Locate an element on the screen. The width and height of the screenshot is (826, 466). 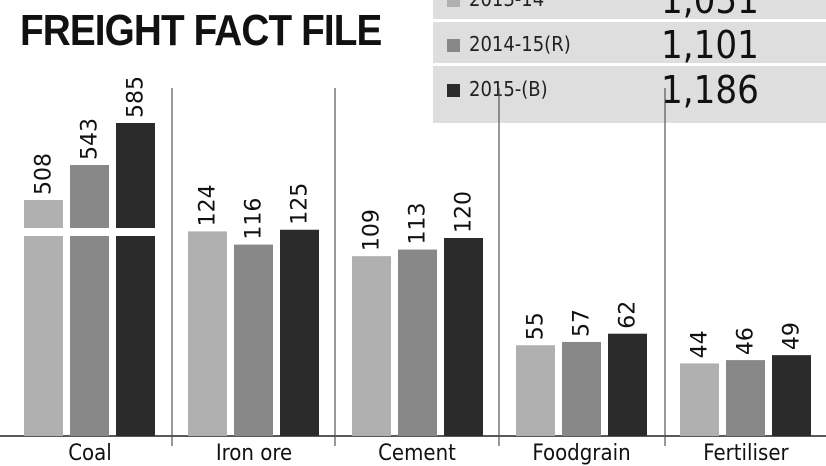
data-label: 508 is located at coordinates (44, 174).